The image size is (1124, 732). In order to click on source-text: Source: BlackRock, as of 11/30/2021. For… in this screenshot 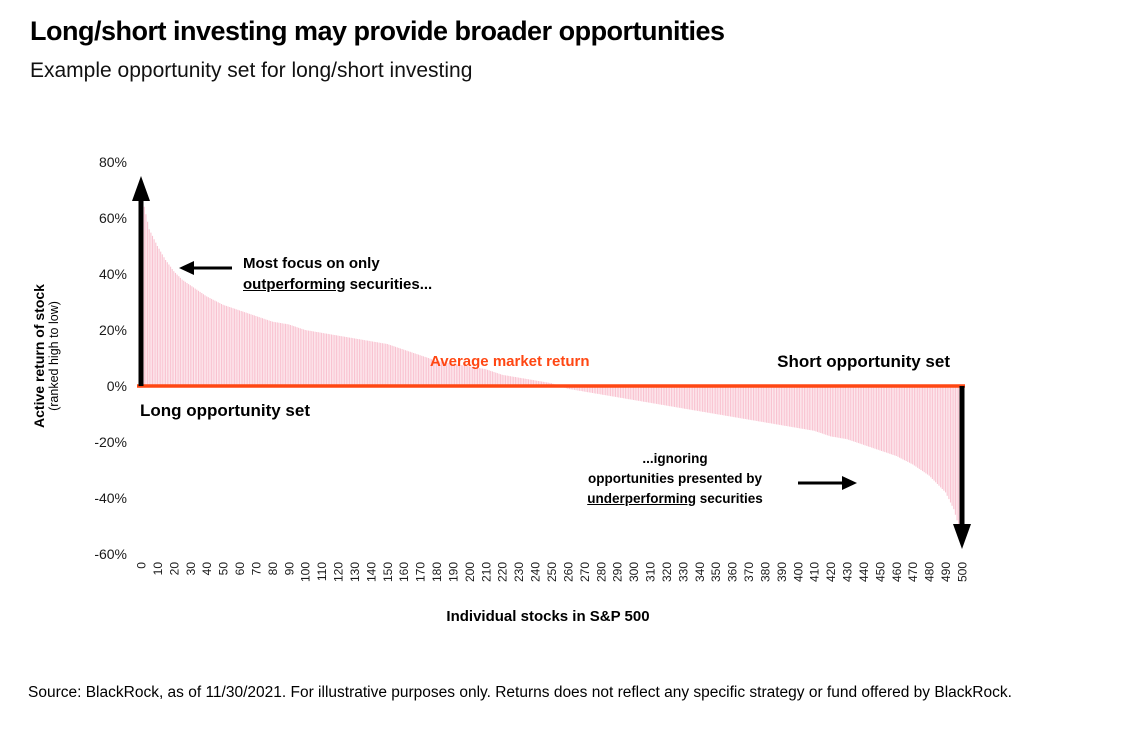, I will do `click(520, 692)`.